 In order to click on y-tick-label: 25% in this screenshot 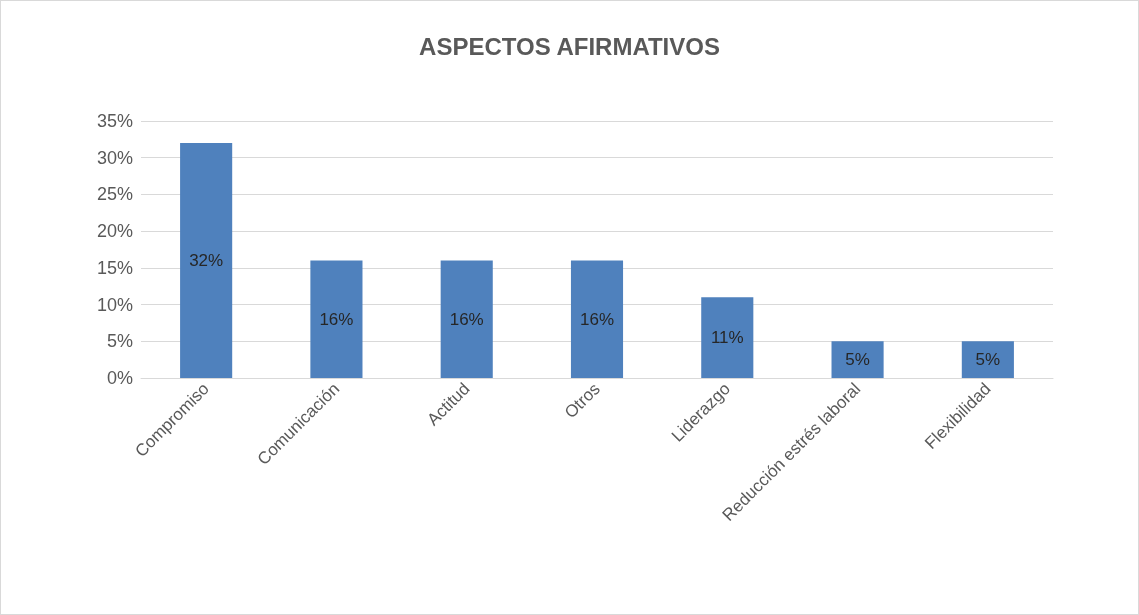, I will do `click(114, 194)`.